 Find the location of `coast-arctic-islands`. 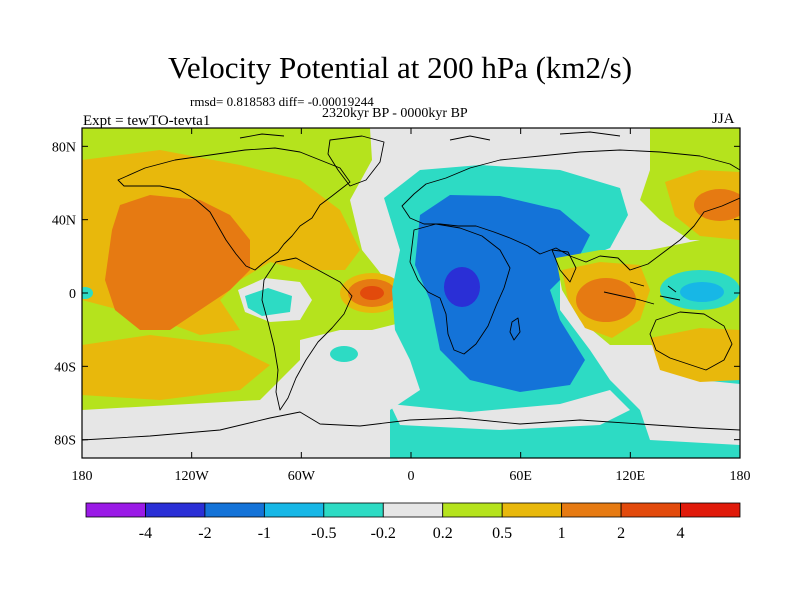

coast-arctic-islands is located at coordinates (430, 136).